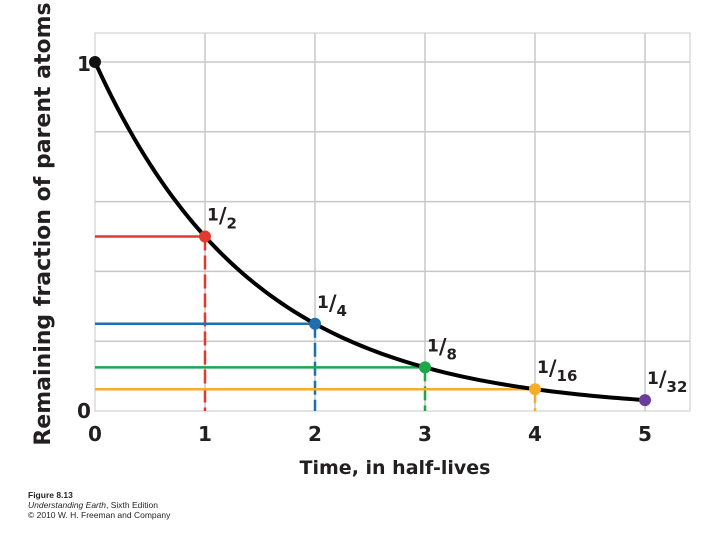 This screenshot has width=720, height=540. Describe the element at coordinates (84, 237) in the screenshot. I see `y-tick-labels: 01` at that location.